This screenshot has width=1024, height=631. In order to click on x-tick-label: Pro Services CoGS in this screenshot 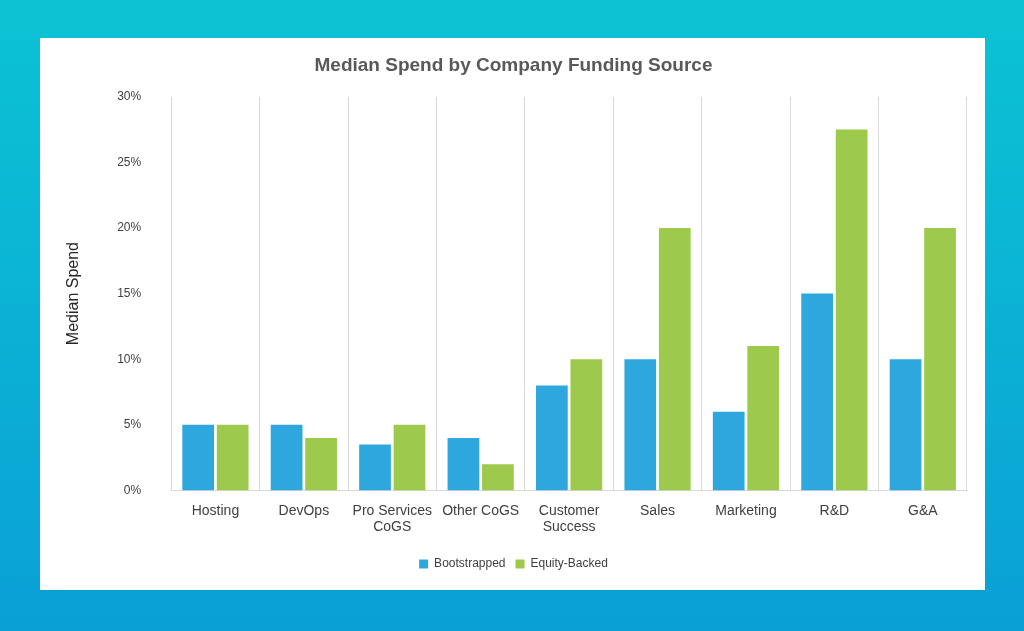, I will do `click(392, 518)`.